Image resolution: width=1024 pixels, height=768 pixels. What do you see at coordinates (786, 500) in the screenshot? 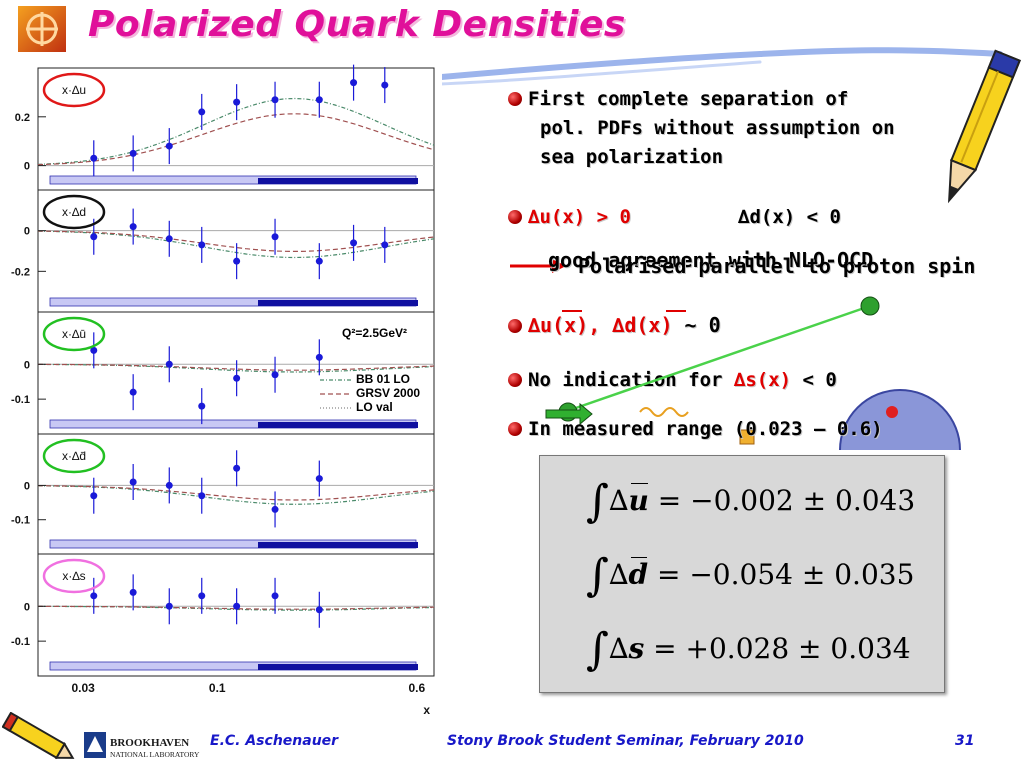
I see `integral-value: = −0.002 ± 0.043` at bounding box center [786, 500].